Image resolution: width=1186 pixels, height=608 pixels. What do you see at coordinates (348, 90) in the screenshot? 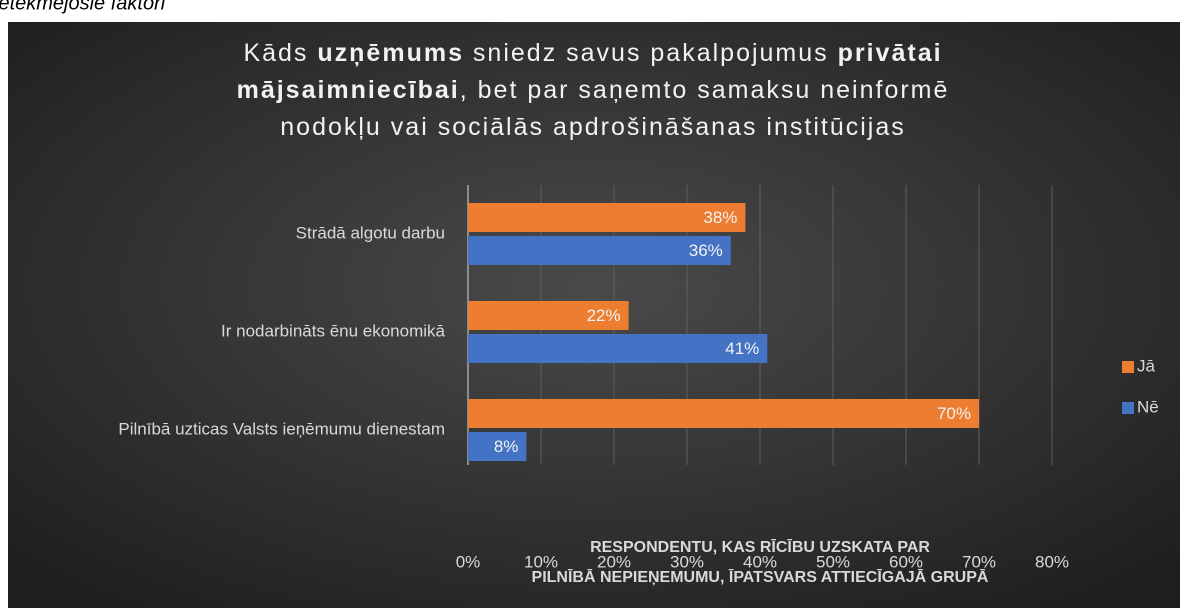
I see `title-run: mājsaimniecībai` at bounding box center [348, 90].